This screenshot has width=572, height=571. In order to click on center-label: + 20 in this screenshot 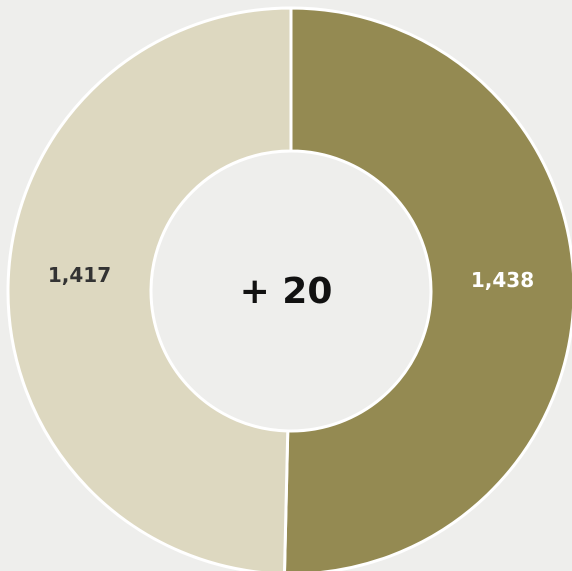, I will do `click(286, 291)`.